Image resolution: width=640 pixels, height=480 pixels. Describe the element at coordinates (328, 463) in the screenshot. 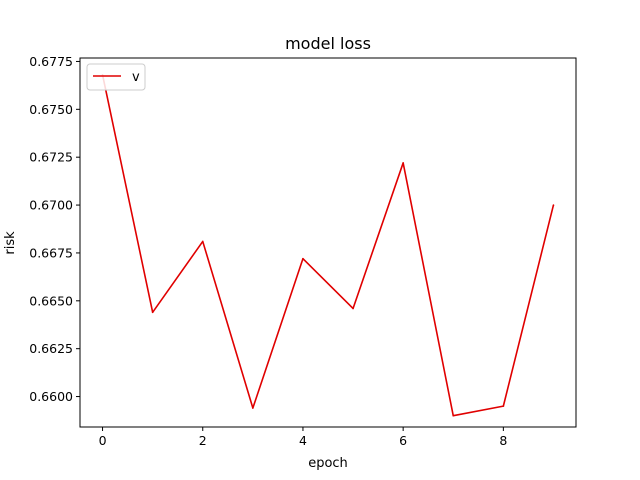

I see `x-axis-label: epoch` at that location.